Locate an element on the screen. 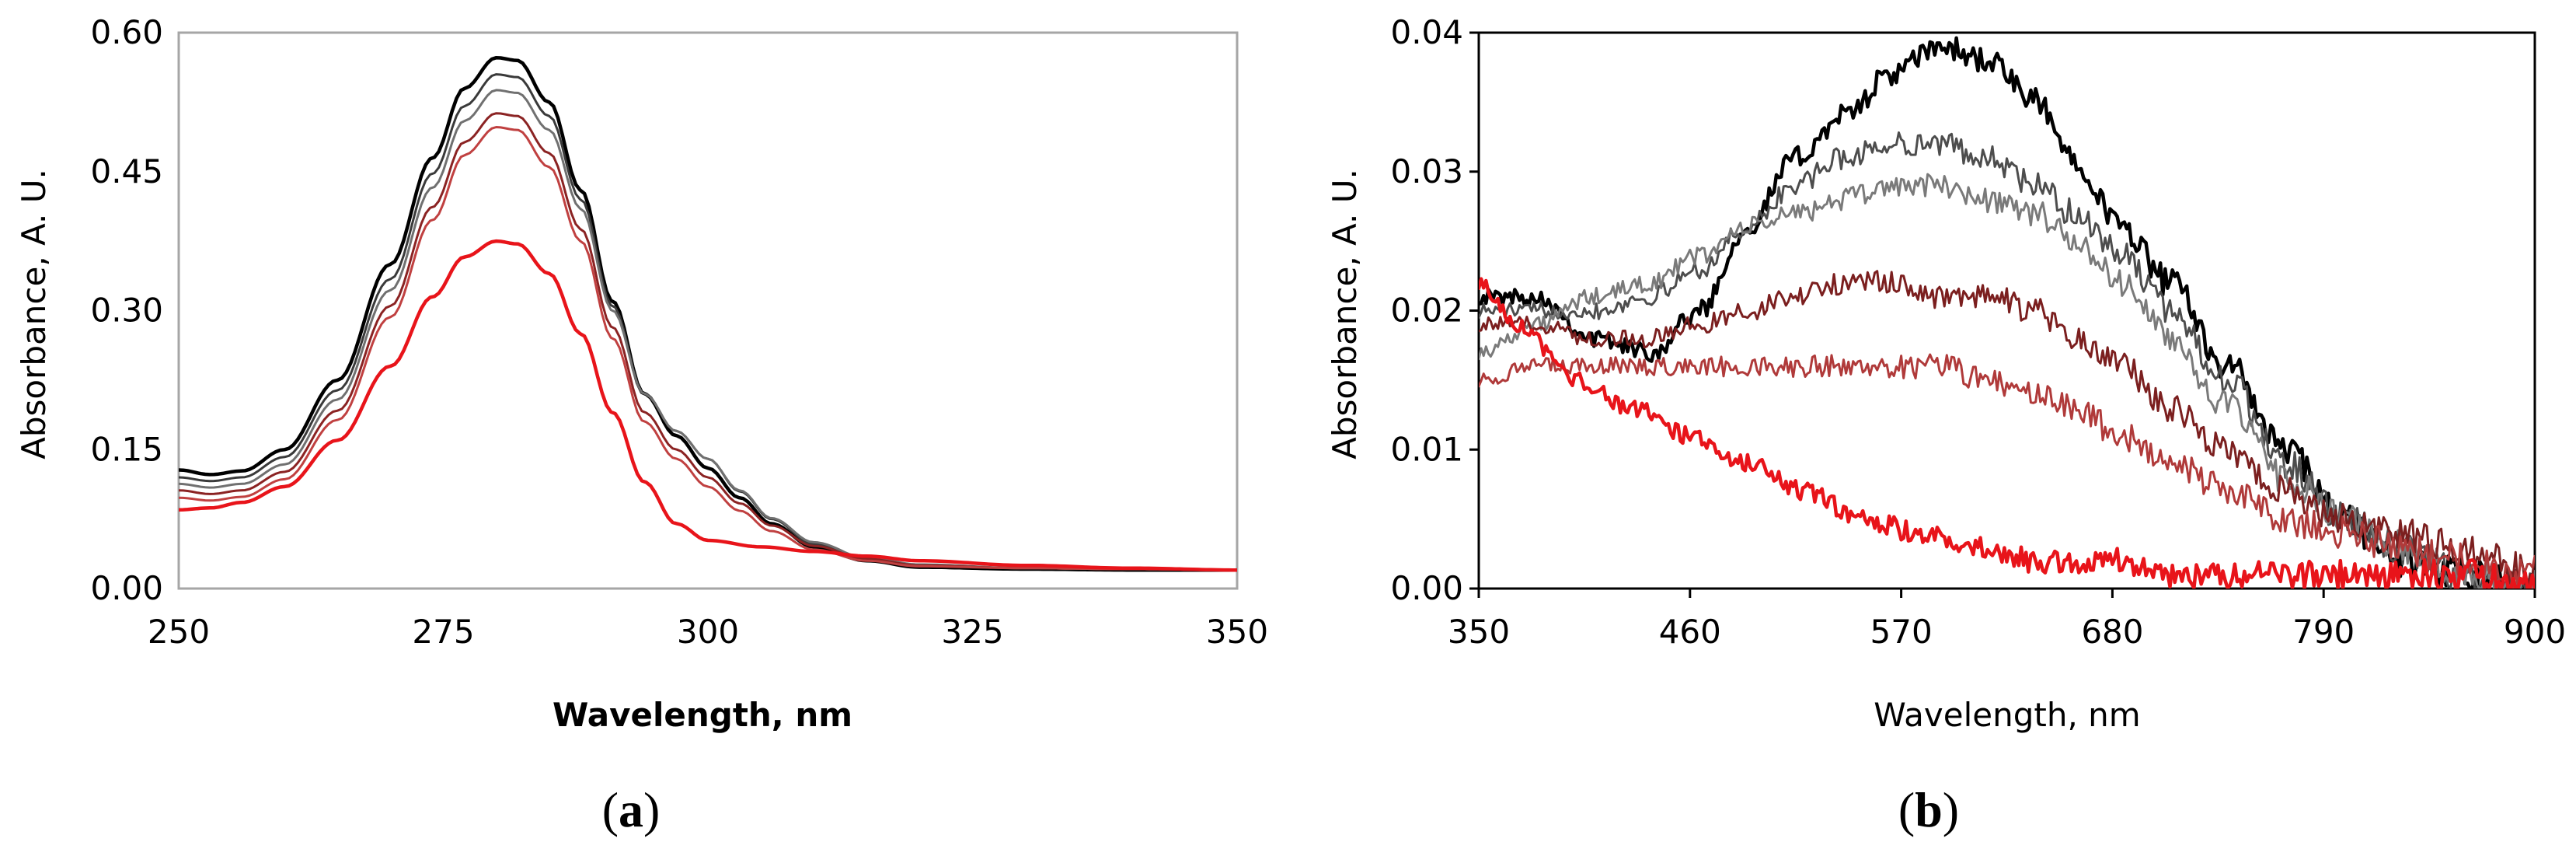 This screenshot has height=856, width=2576. panel-b-caption-letter: b is located at coordinates (1929, 809).